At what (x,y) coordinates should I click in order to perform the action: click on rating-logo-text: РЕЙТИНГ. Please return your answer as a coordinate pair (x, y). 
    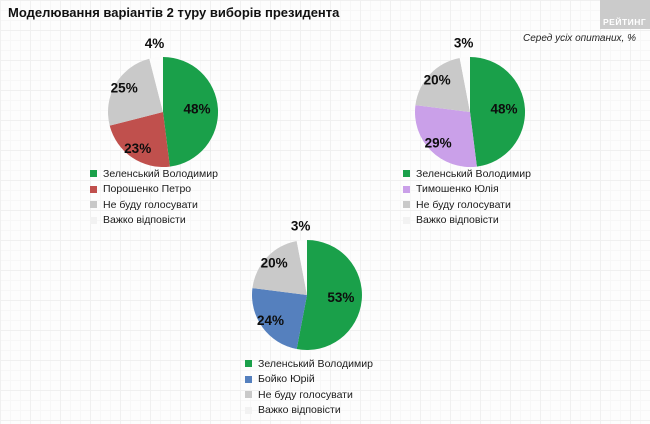
    Looking at the image, I should click on (625, 22).